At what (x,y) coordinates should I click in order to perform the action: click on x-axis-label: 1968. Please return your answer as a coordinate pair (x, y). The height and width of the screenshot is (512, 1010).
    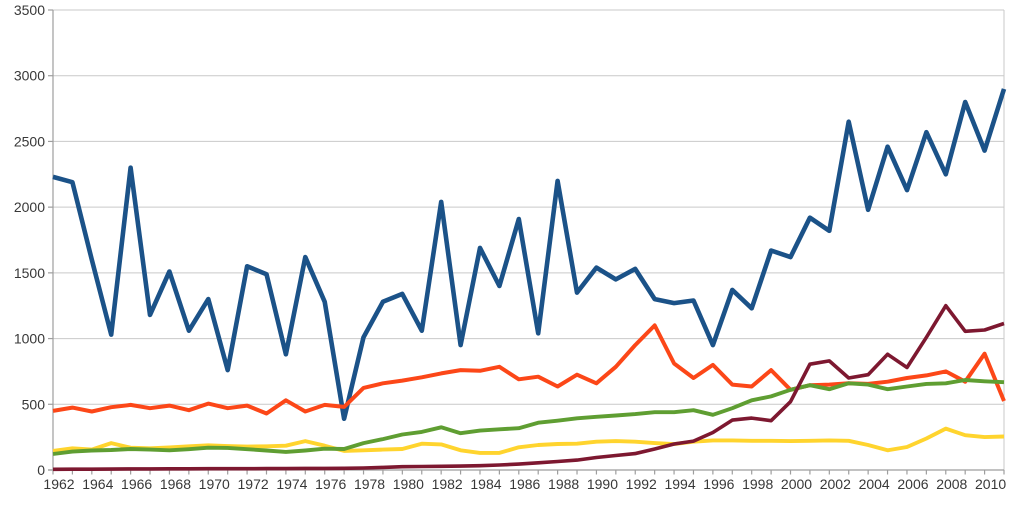
    Looking at the image, I should click on (175, 484).